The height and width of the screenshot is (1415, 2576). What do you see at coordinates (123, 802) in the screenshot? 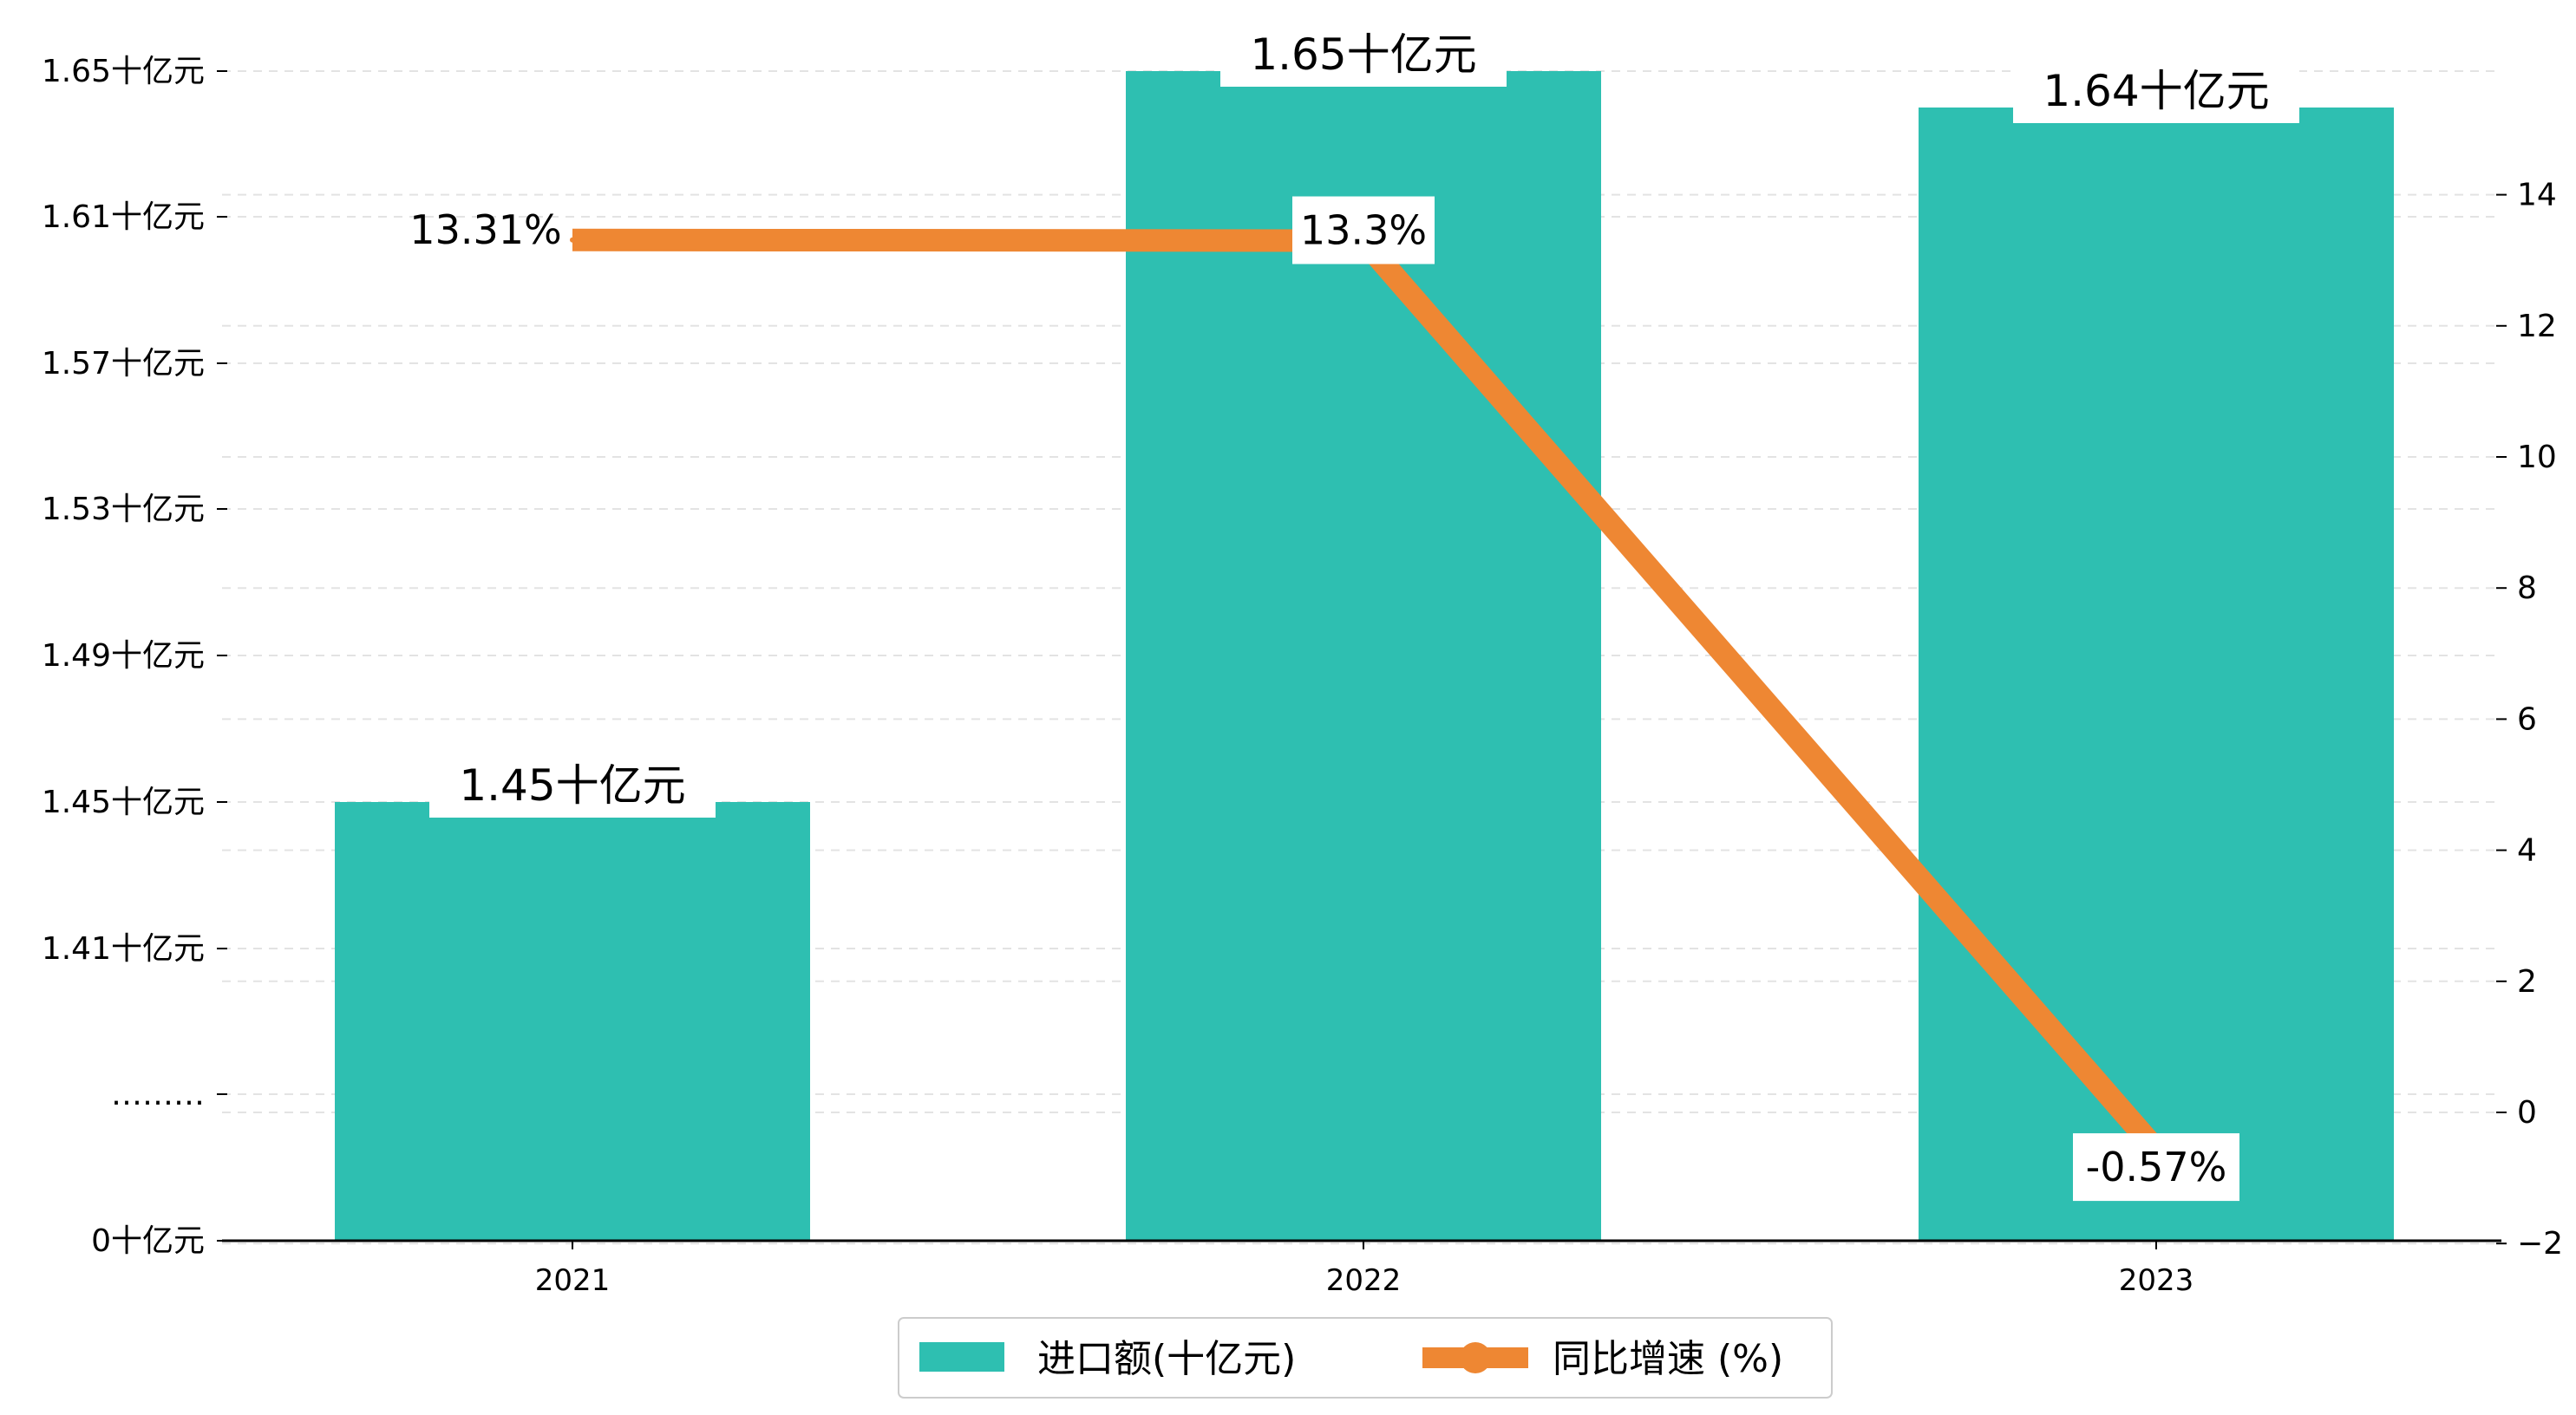
I see `left-tick-label: 1.45十亿元` at bounding box center [123, 802].